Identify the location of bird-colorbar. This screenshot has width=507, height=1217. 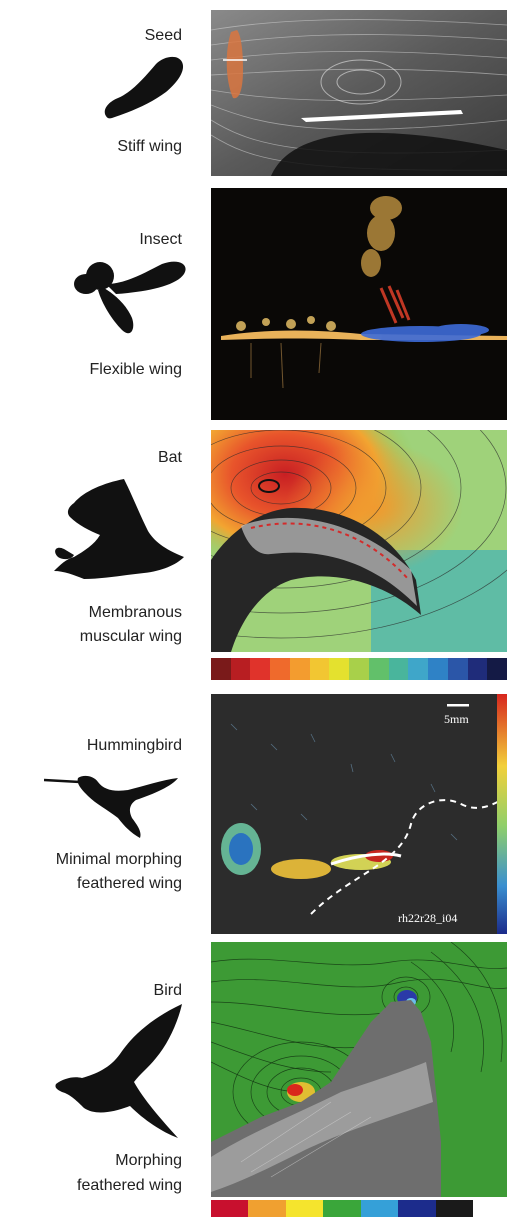
(342, 1208).